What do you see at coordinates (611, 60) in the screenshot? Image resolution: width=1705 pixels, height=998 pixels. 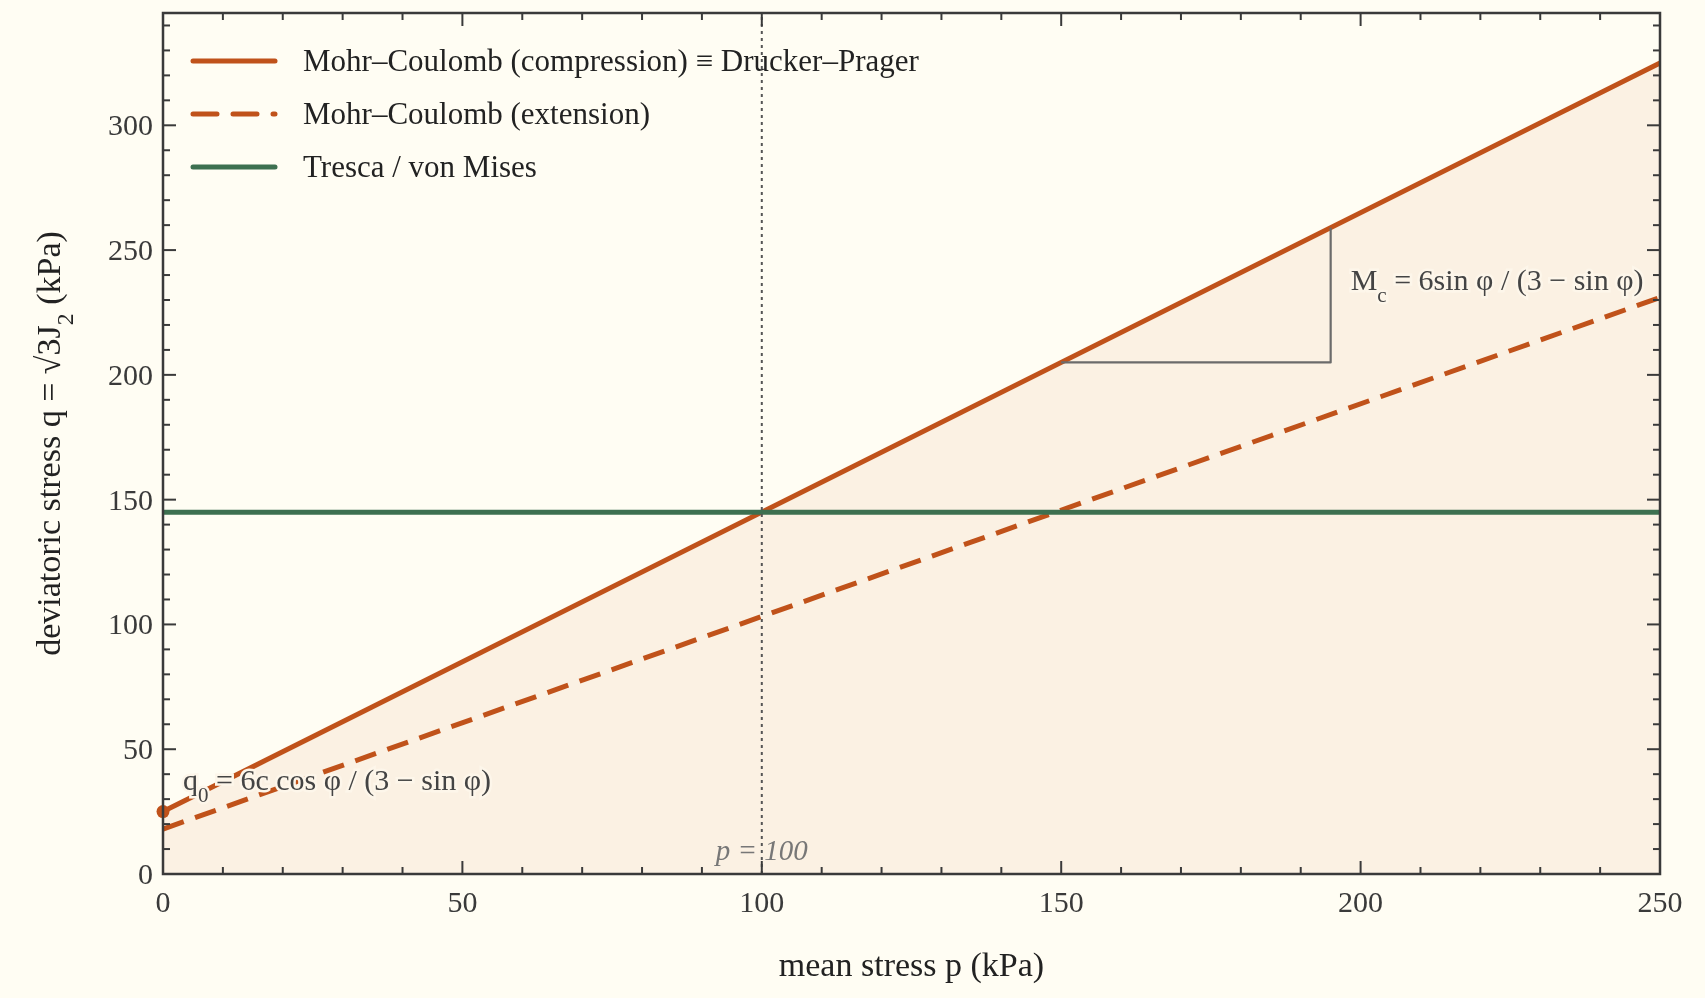 I see `legend-label: Mohr–Coulomb (compression) ≡ Drucker–Prager` at bounding box center [611, 60].